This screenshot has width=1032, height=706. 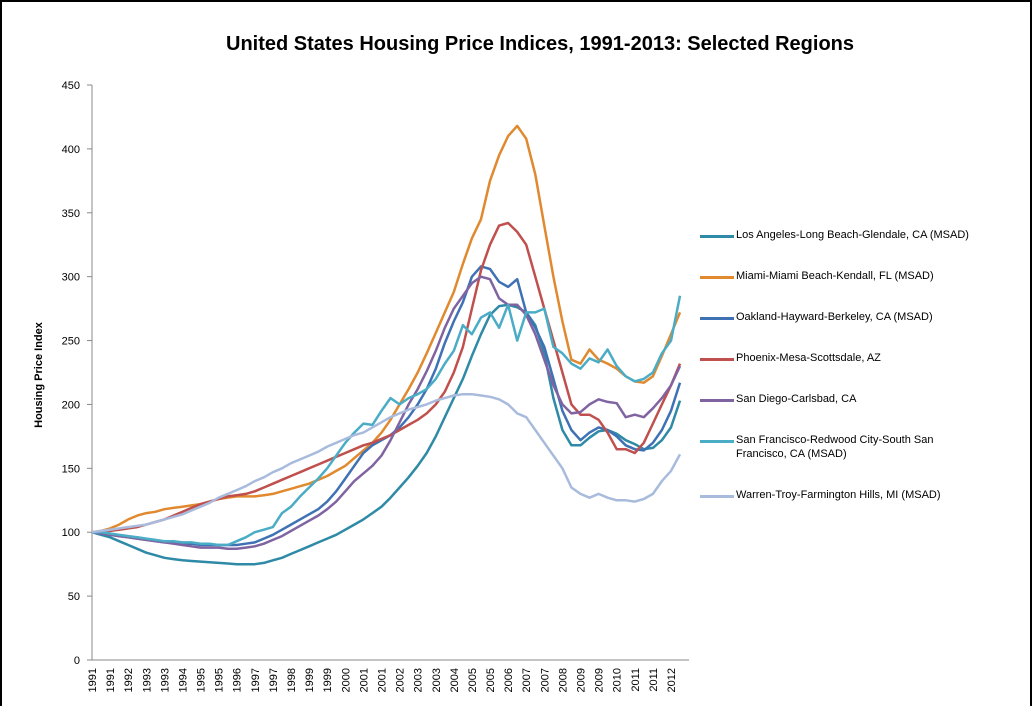 I want to click on series-line, so click(x=386, y=463).